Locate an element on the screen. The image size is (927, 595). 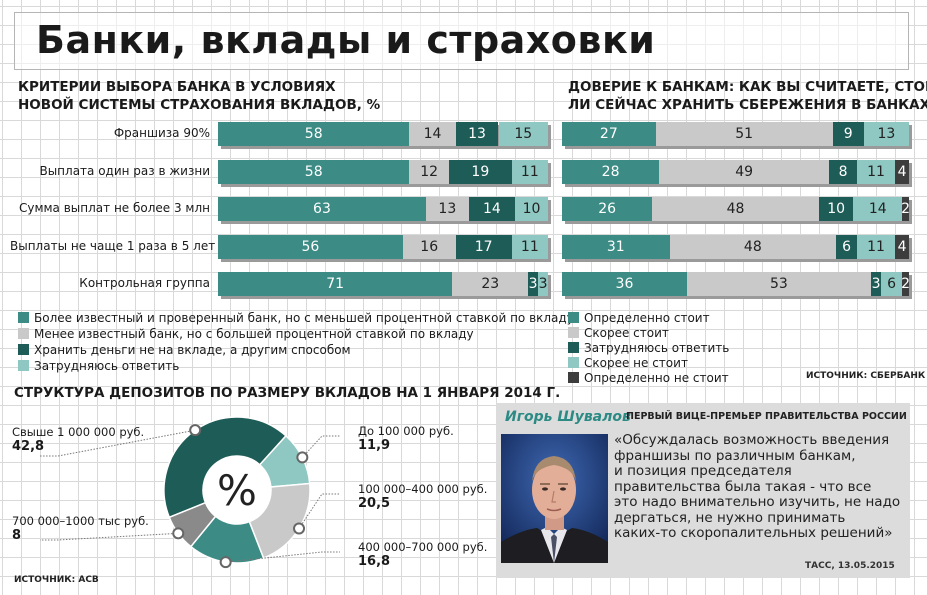
donut-slice-label: 400 000–700 000 руб. is located at coordinates (423, 547).